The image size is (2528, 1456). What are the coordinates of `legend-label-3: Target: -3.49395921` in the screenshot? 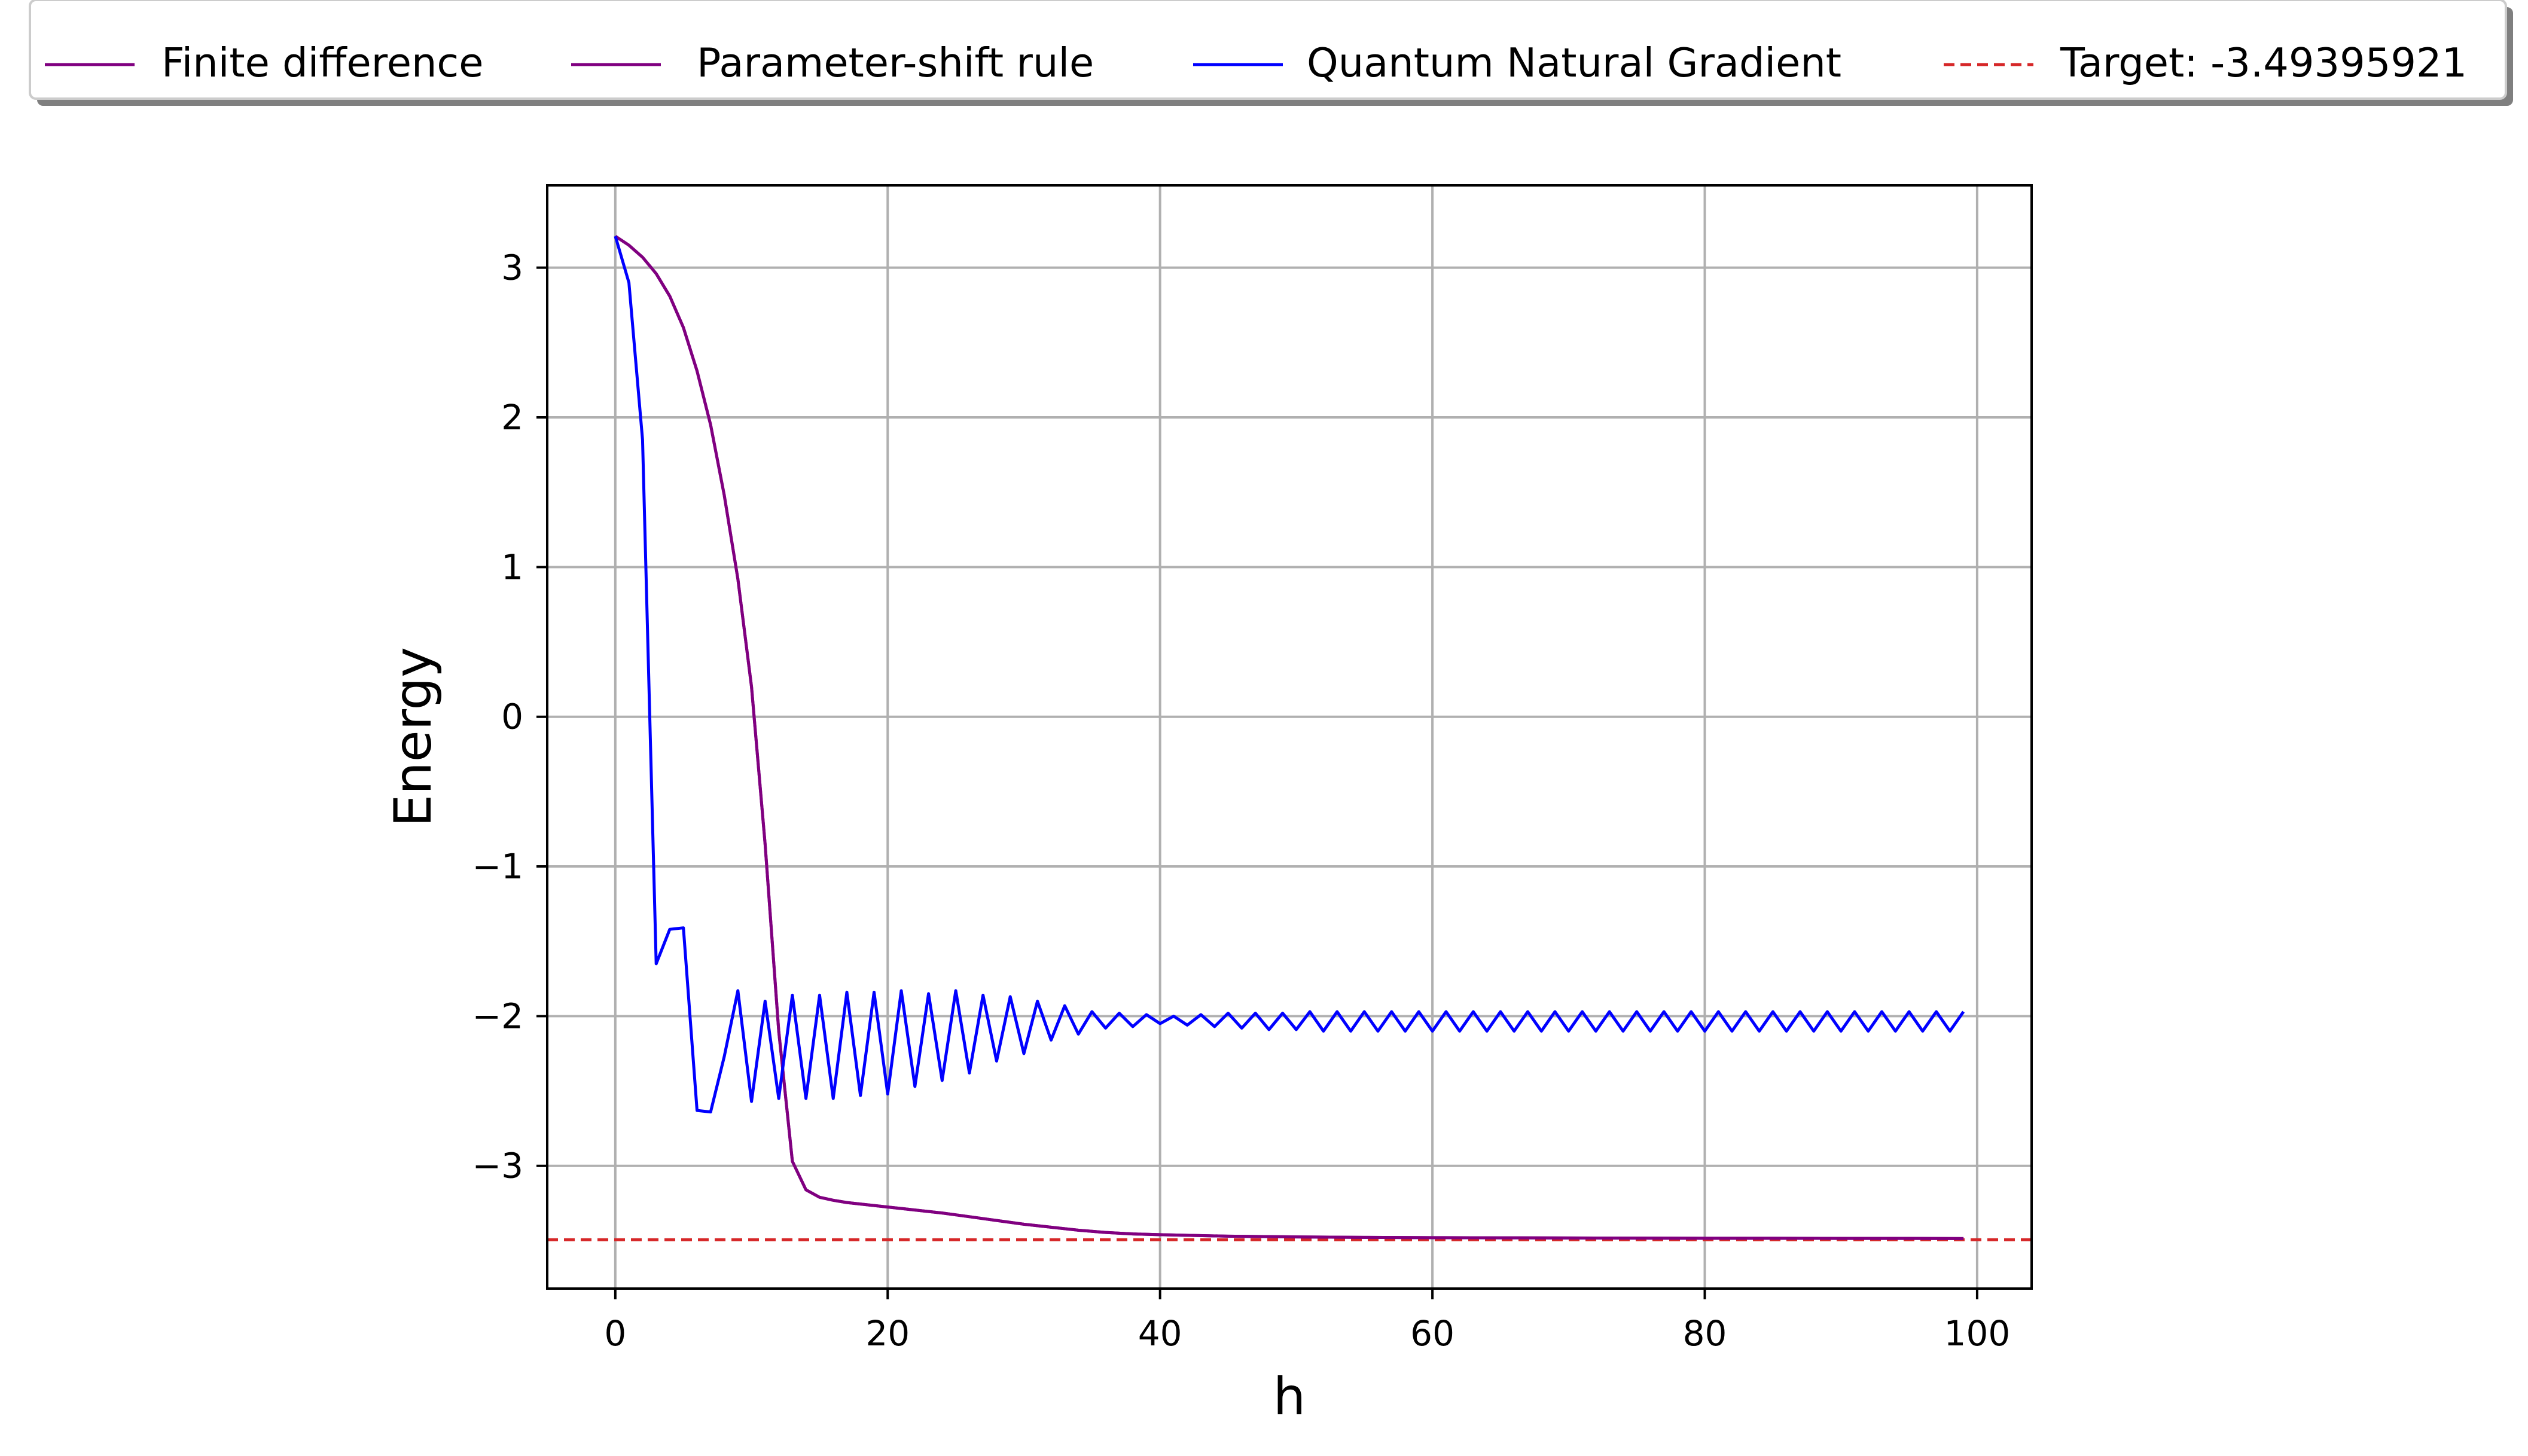 It's located at (2263, 62).